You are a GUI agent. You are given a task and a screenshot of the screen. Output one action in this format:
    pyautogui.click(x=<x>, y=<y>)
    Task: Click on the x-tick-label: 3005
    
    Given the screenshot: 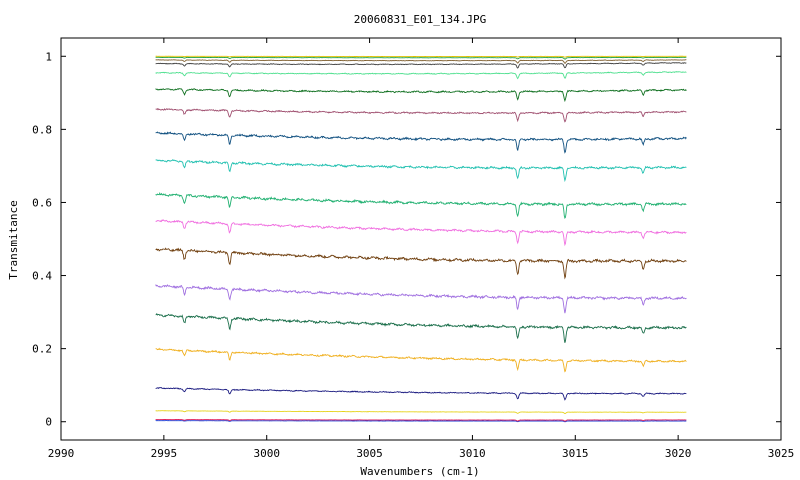 What is the action you would take?
    pyautogui.click(x=369, y=453)
    